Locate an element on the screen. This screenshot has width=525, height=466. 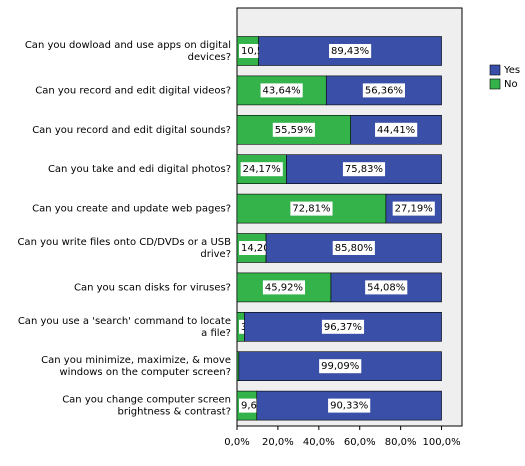
category-label: Can you create and update web pages? is located at coordinates (131, 209).